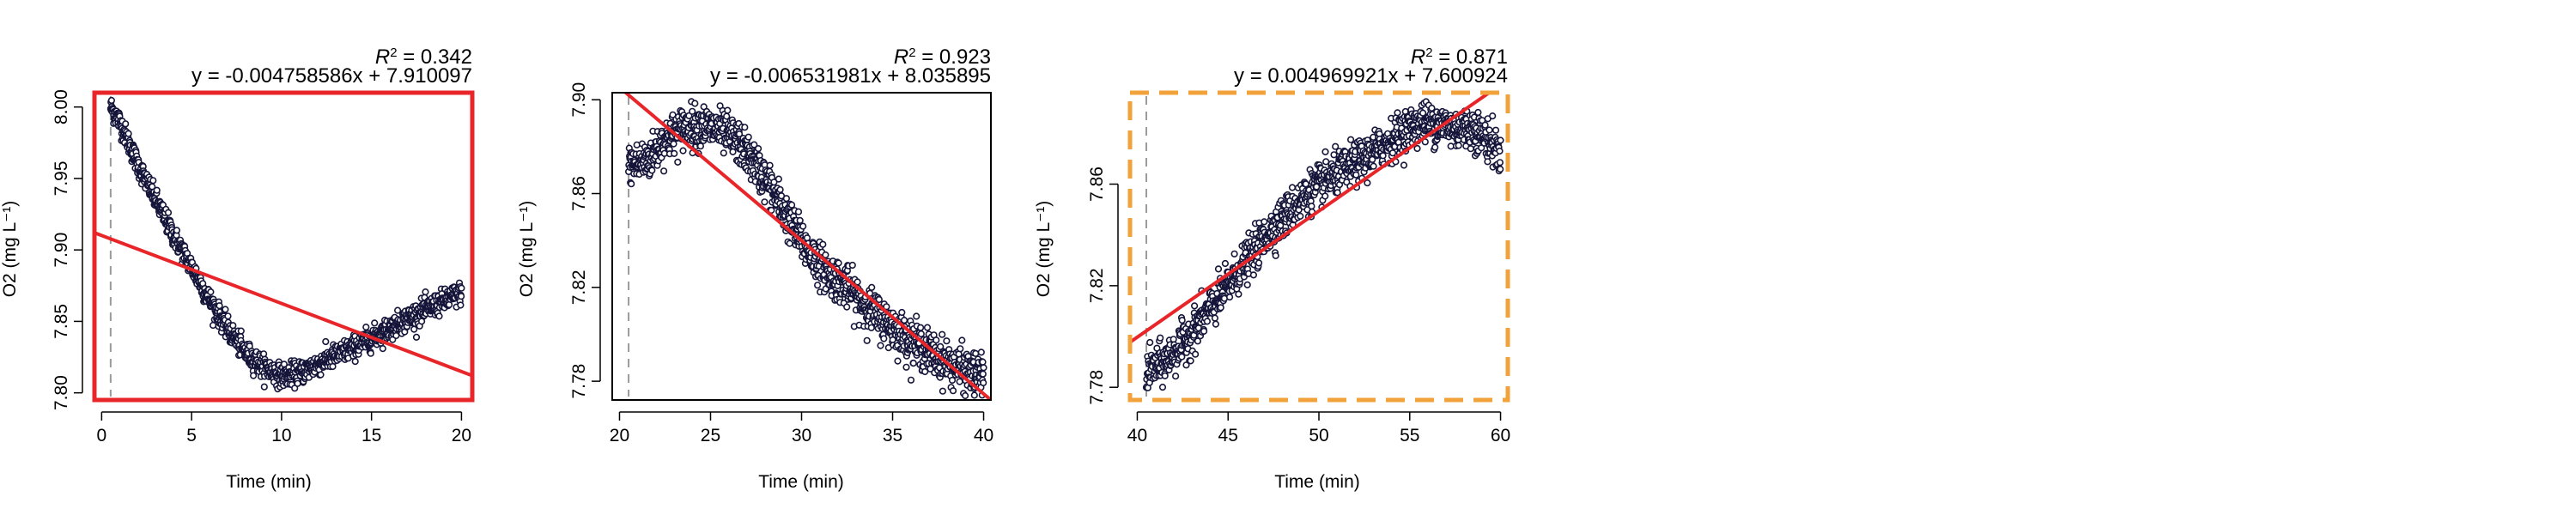  Describe the element at coordinates (1470, 57) in the screenshot. I see `r2-value-3: = 0.871` at that location.